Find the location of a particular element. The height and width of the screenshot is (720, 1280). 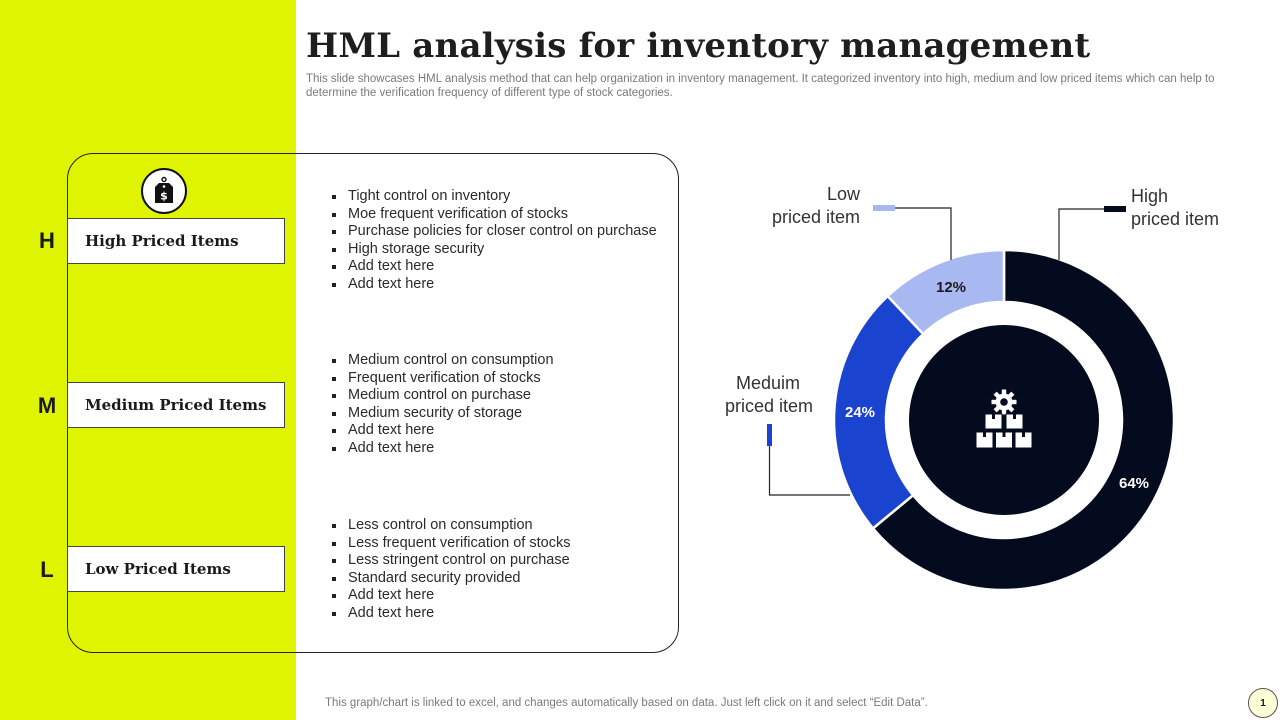

legend-medium-line1: Meduim is located at coordinates (768, 383).